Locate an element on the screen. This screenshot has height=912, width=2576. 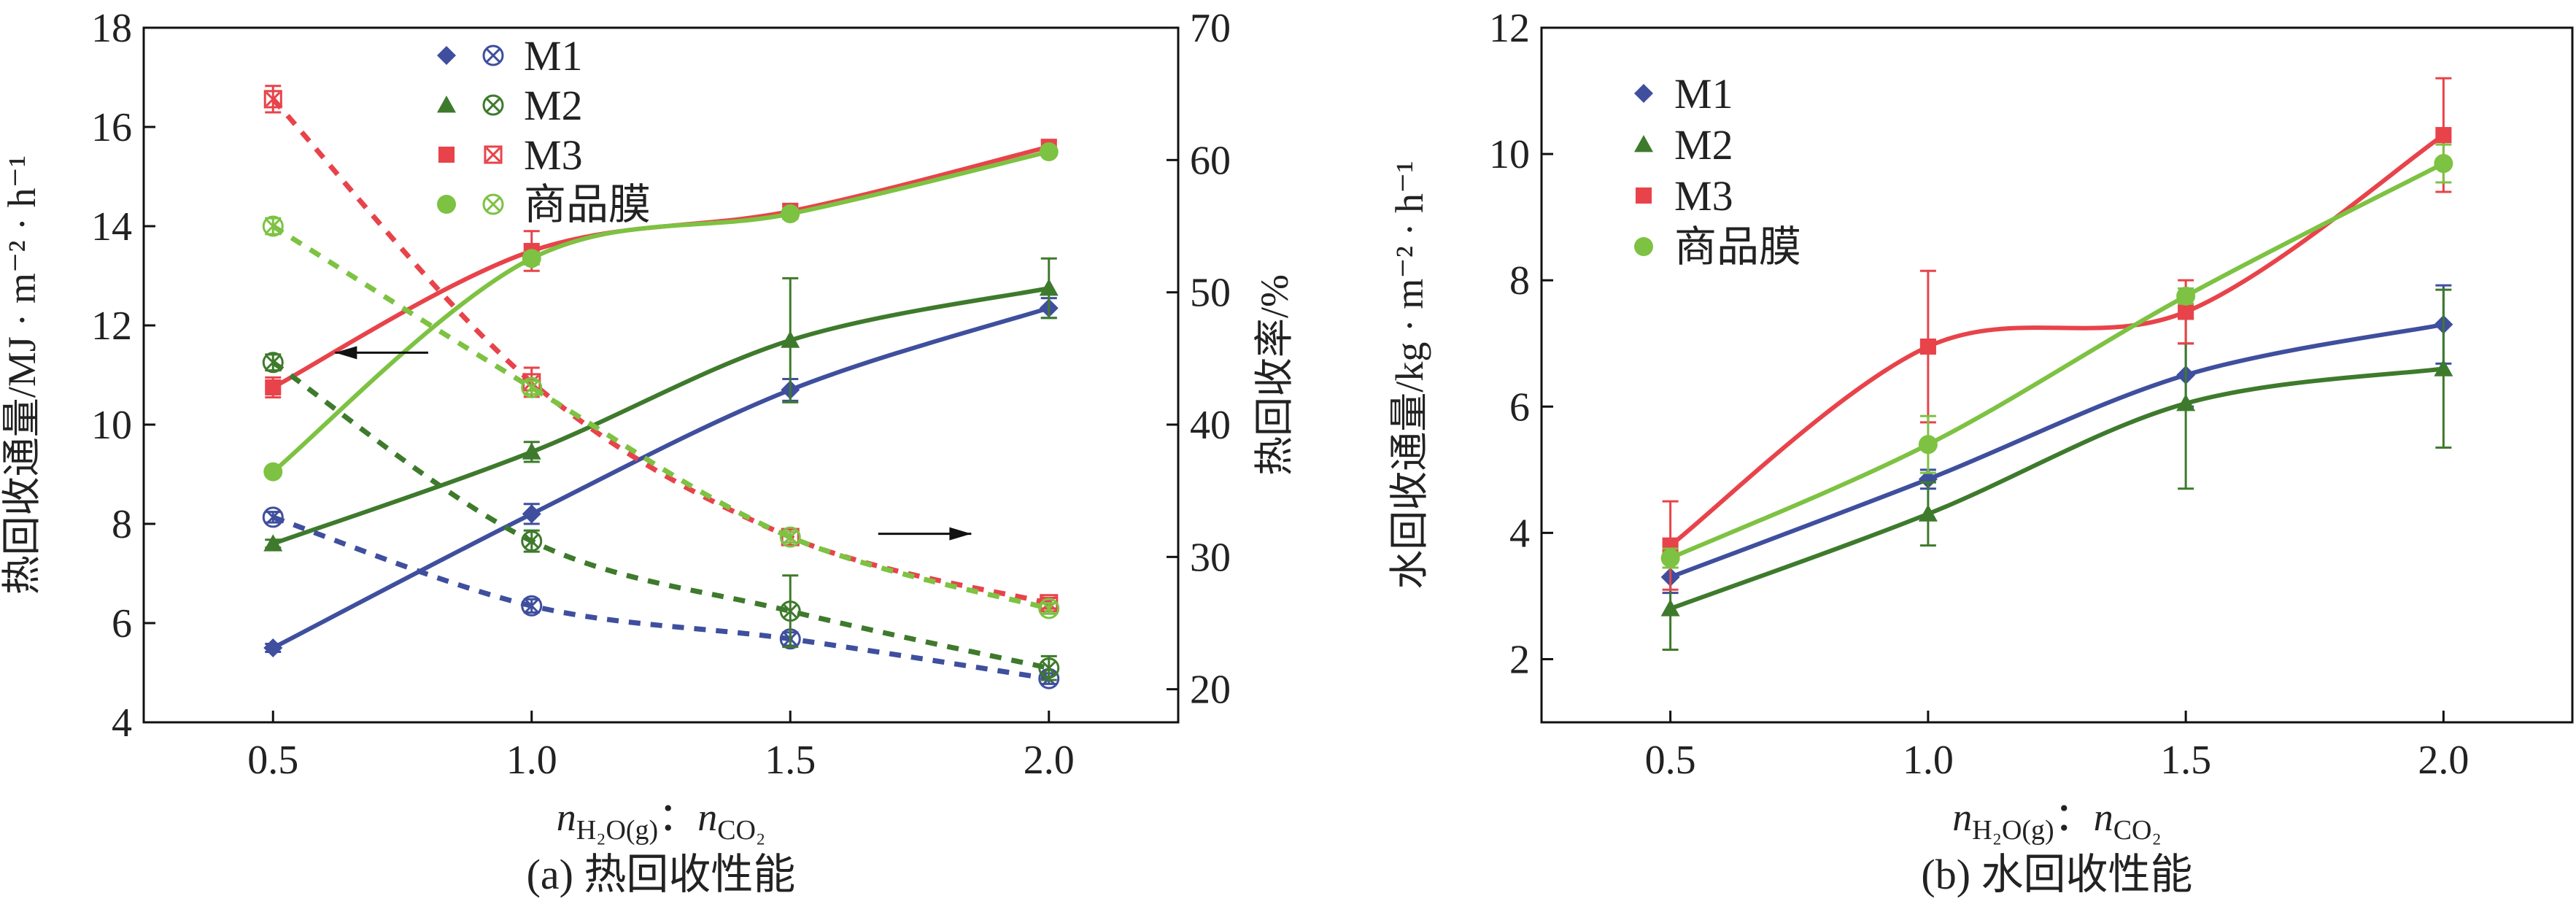
y-tick-label: 16 is located at coordinates (111, 128).